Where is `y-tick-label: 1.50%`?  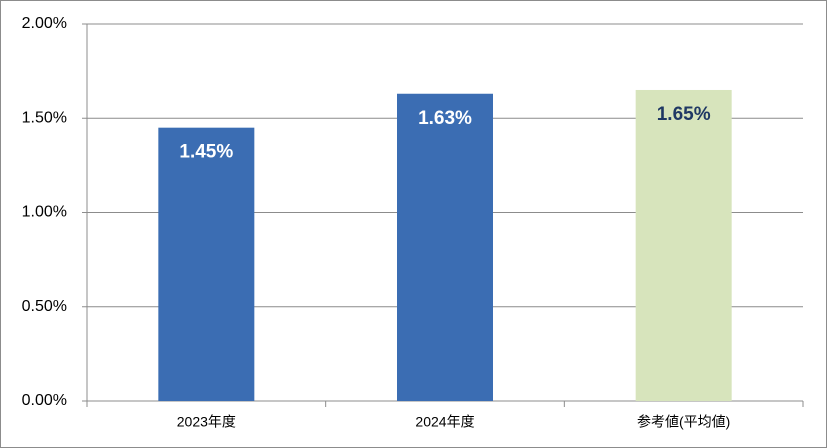
y-tick-label: 1.50% is located at coordinates (44, 117).